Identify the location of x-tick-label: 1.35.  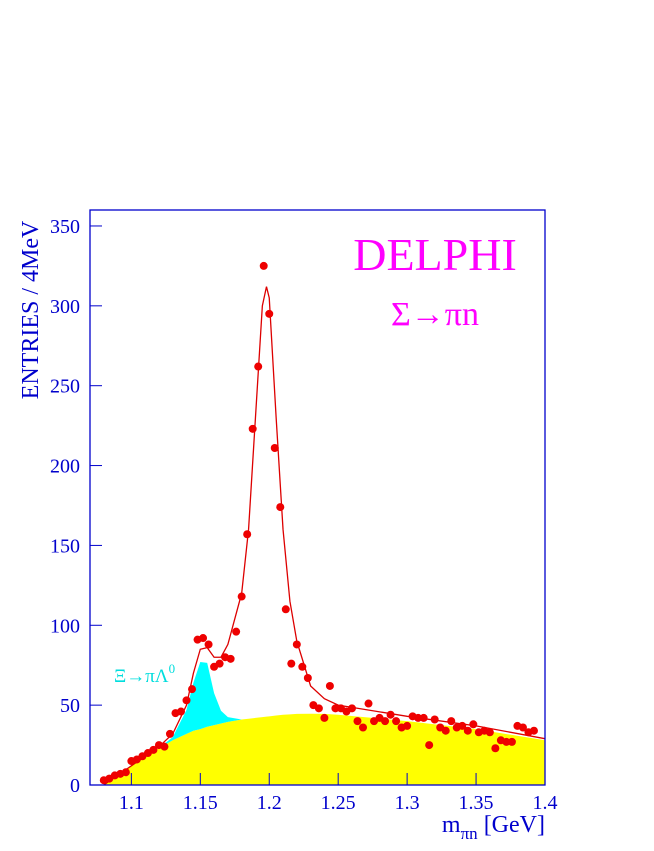
(476, 803).